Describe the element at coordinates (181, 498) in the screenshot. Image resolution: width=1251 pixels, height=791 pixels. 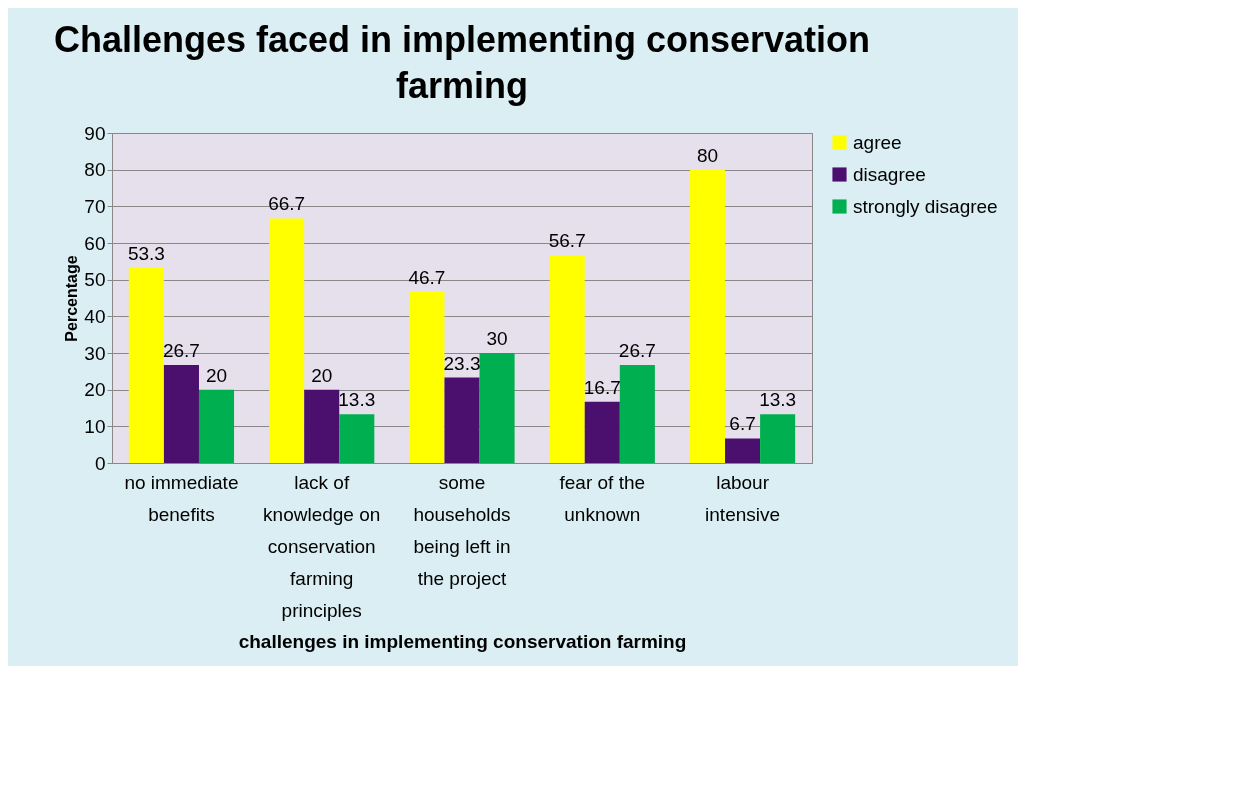
I see `x-tick-label: no immediate benefits` at that location.